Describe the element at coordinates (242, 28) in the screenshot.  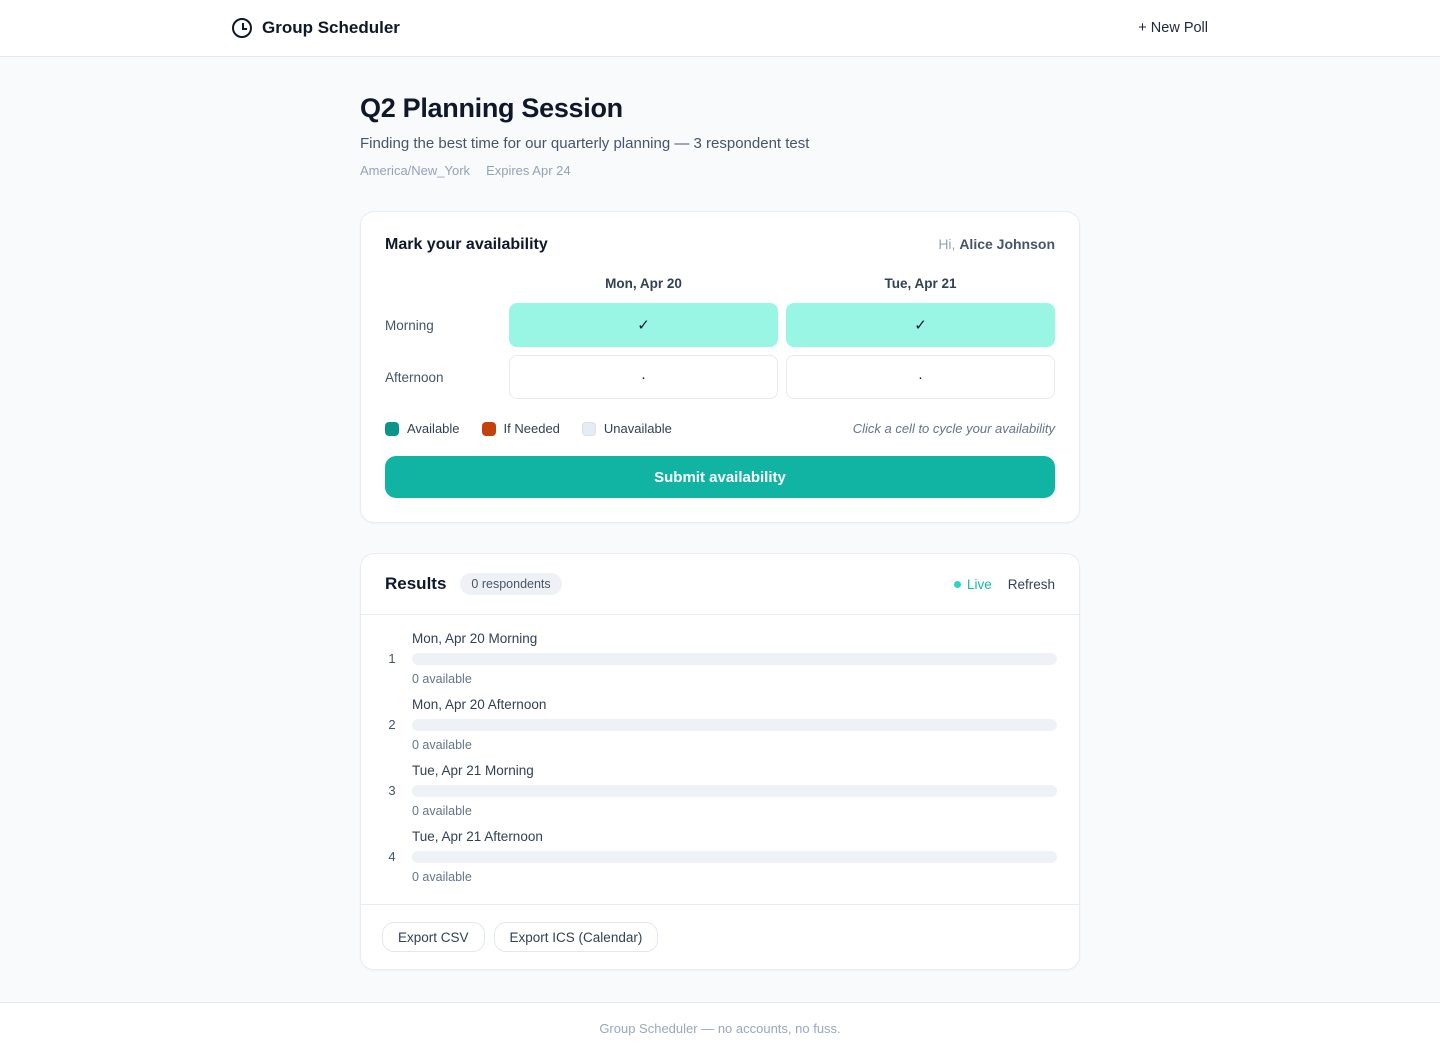
I see `clock-icon` at that location.